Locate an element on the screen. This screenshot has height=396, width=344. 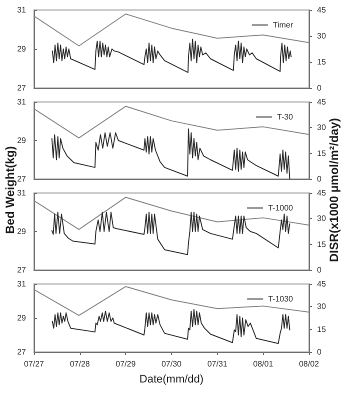
y2-axis-title: DISR(x1000 μmol/m²/day) is located at coordinates (334, 190).